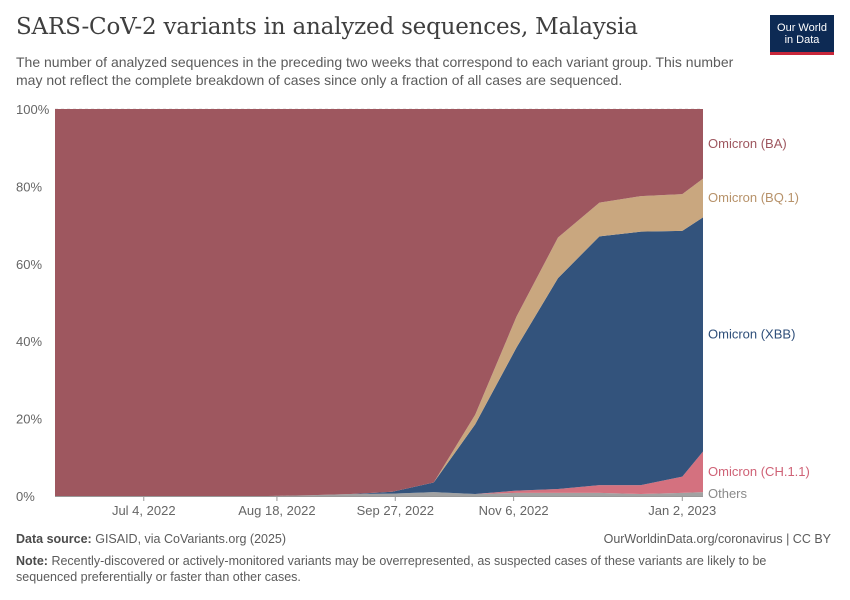  What do you see at coordinates (32, 561) in the screenshot?
I see `note-label: Note:` at bounding box center [32, 561].